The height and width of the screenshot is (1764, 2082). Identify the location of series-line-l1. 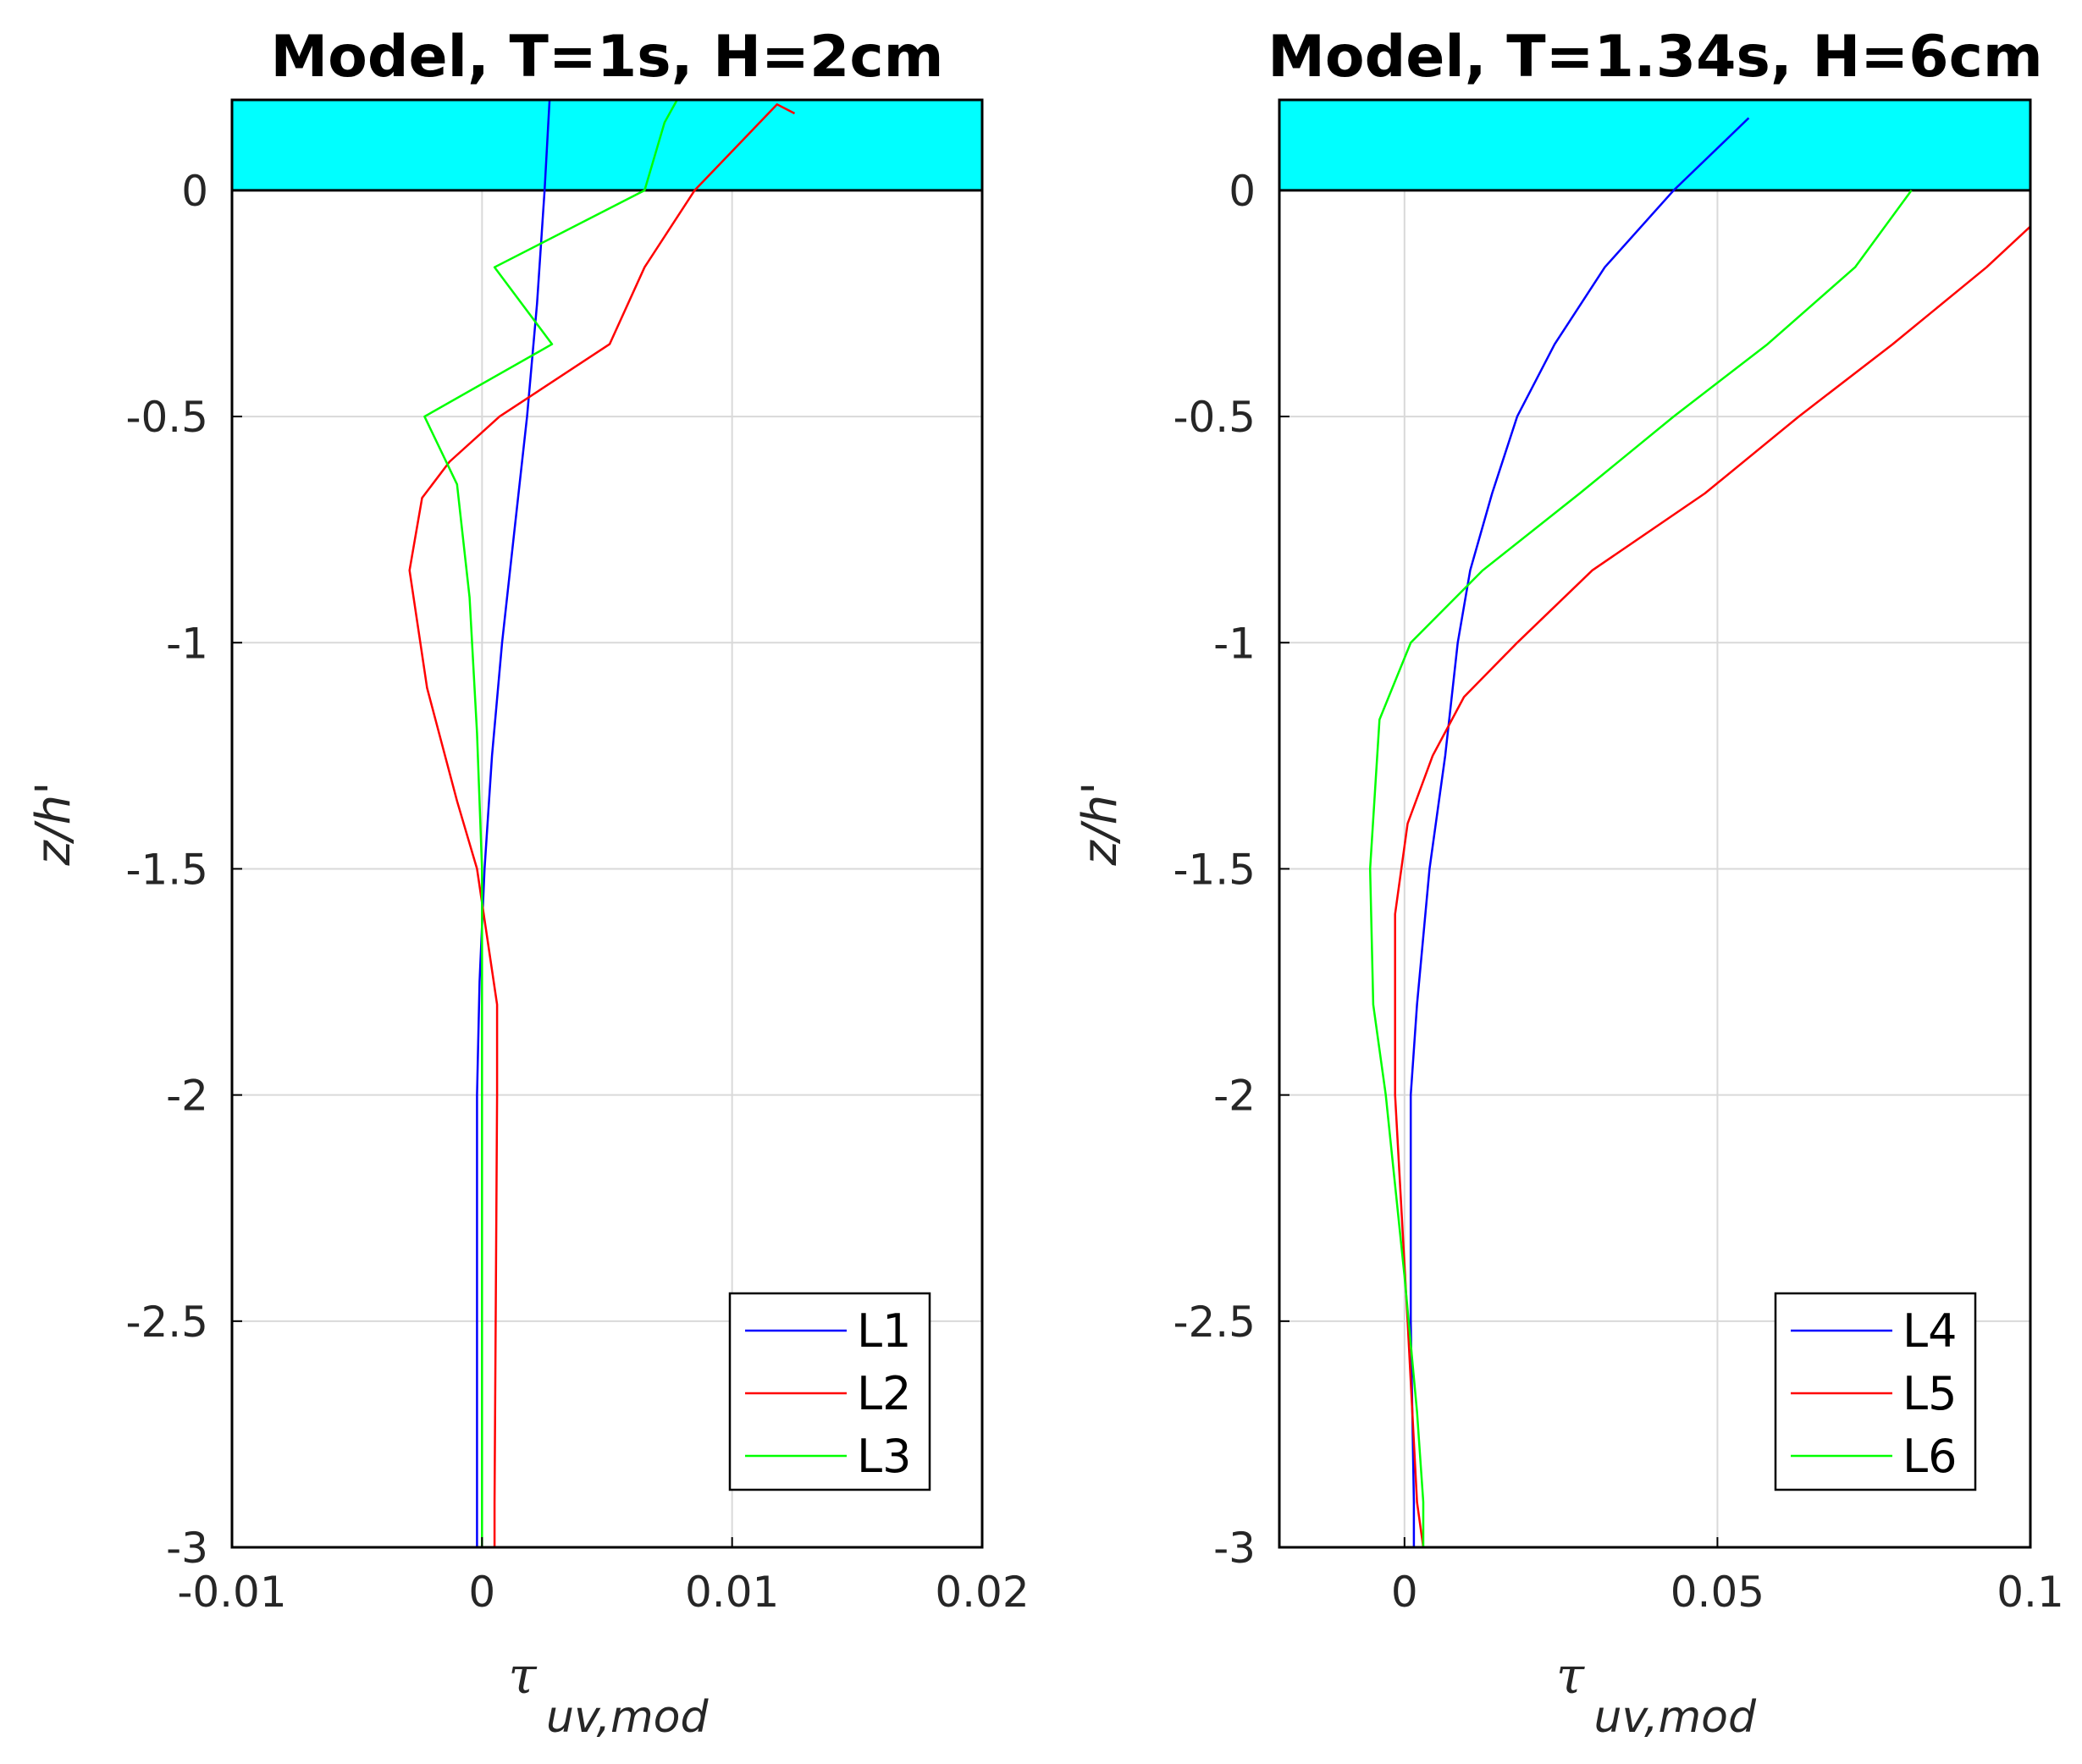
(514, 823).